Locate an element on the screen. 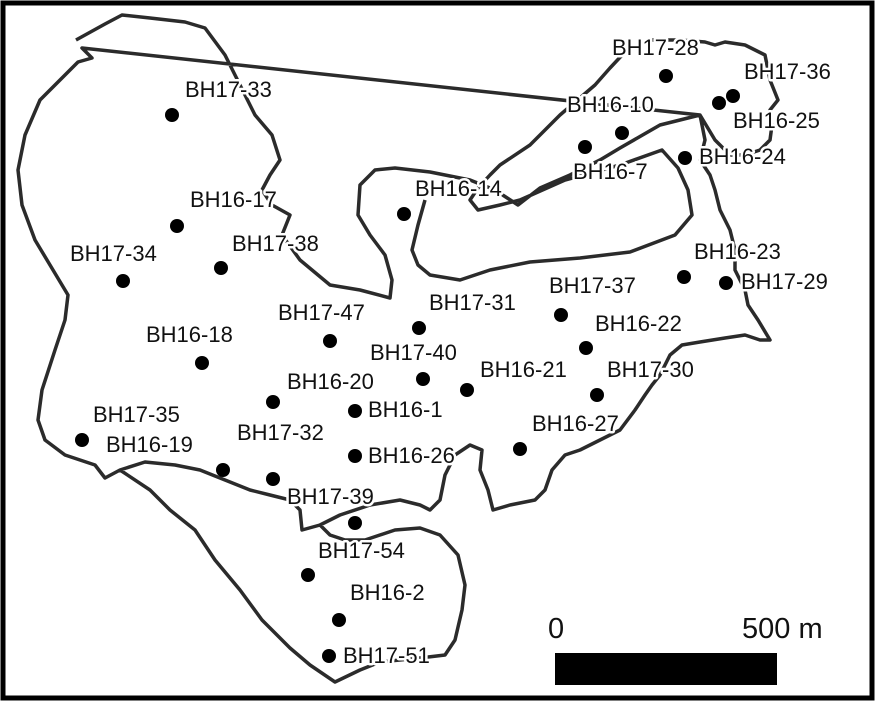 The image size is (876, 702). borehole-label-halo: BH16-20 is located at coordinates (330, 381).